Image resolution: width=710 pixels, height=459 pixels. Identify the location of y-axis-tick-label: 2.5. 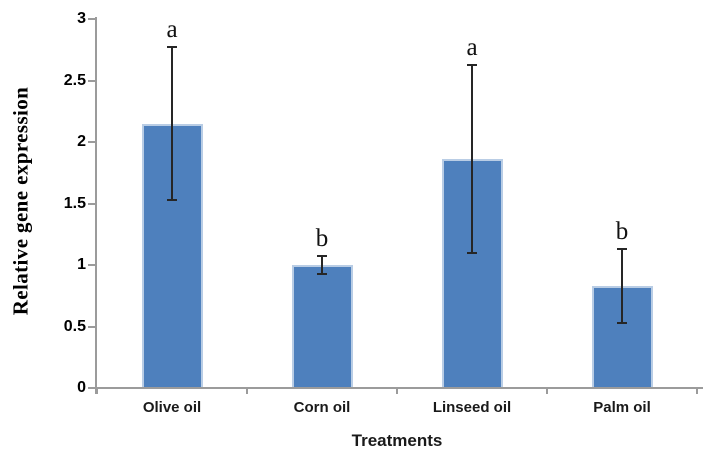
(74, 80).